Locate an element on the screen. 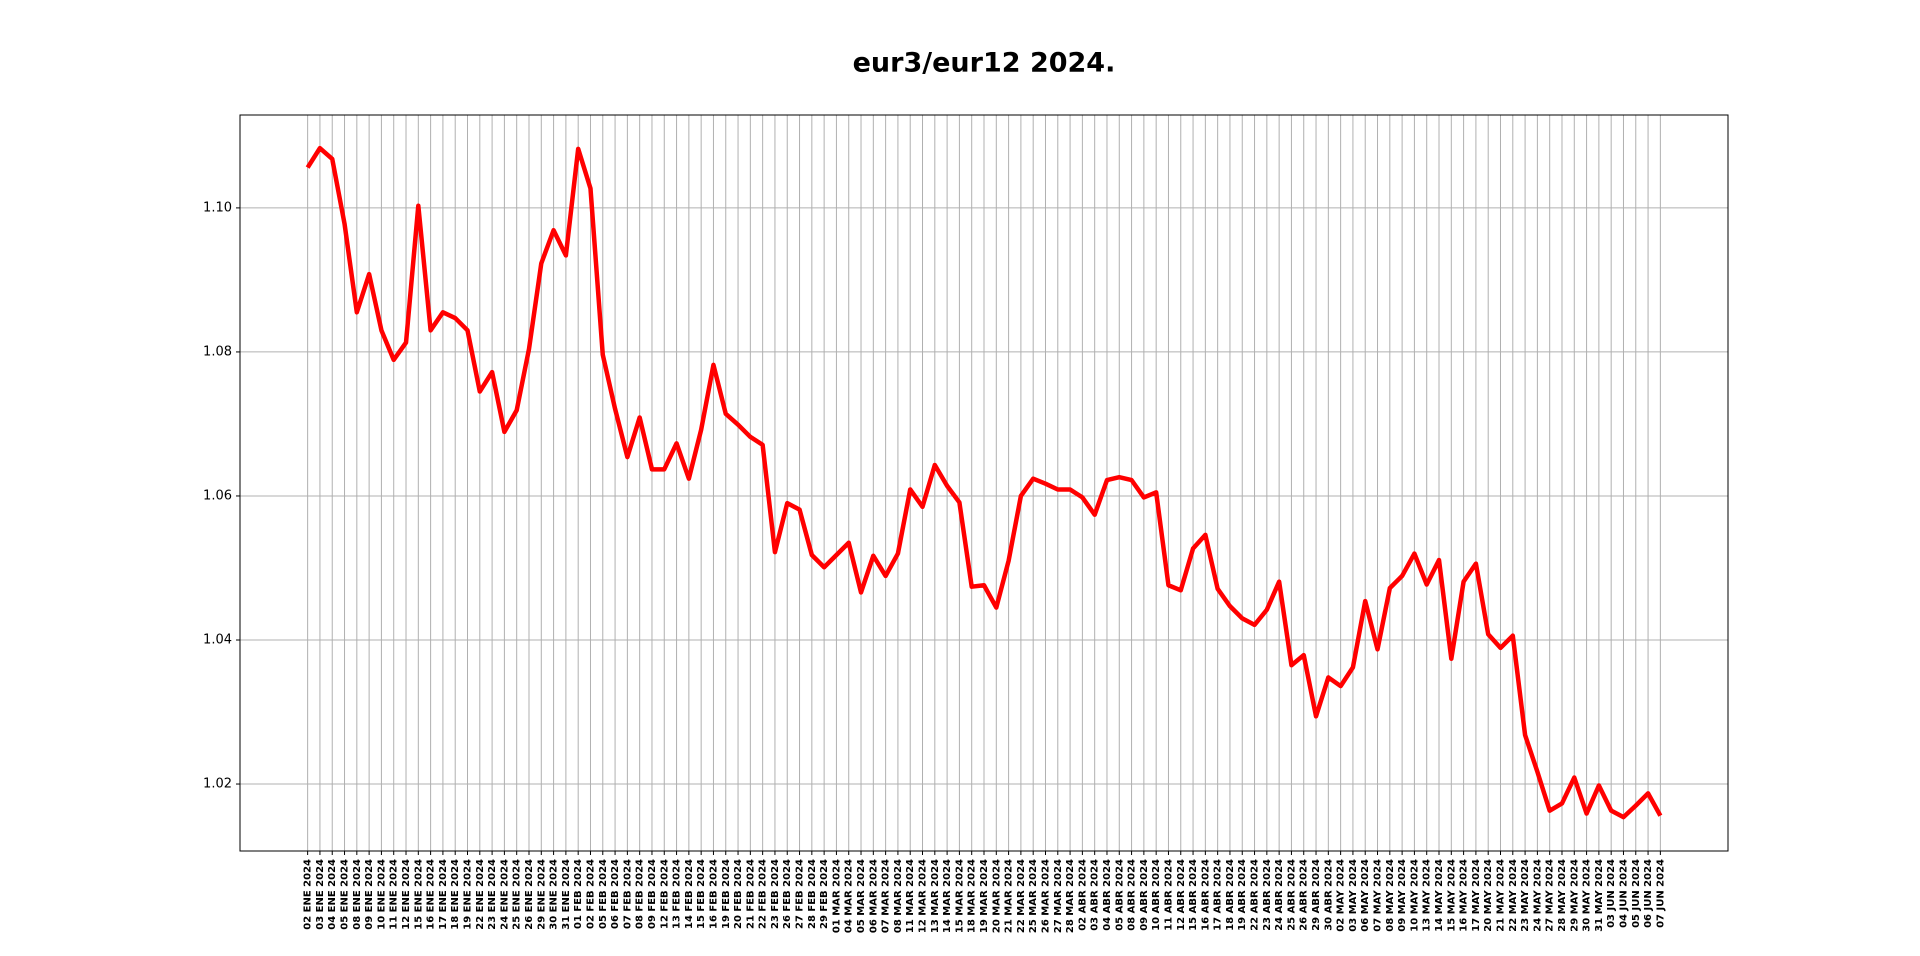  x-tick-label: 09 ENE 2024 is located at coordinates (369, 894).